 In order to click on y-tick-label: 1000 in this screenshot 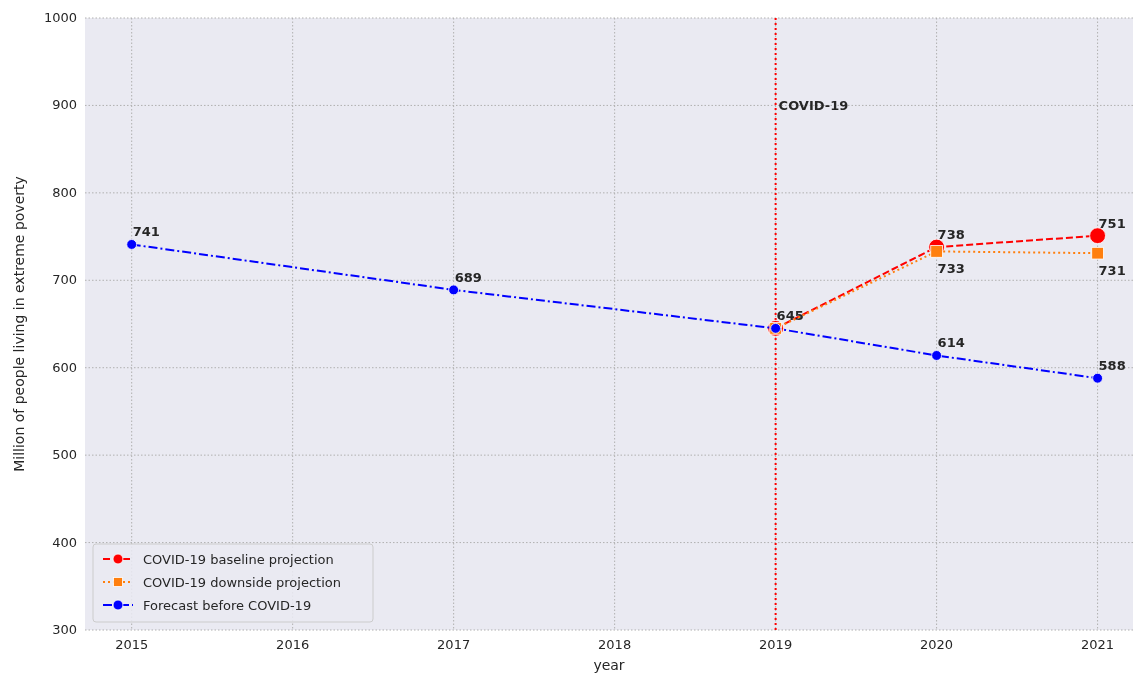, I will do `click(60, 17)`.